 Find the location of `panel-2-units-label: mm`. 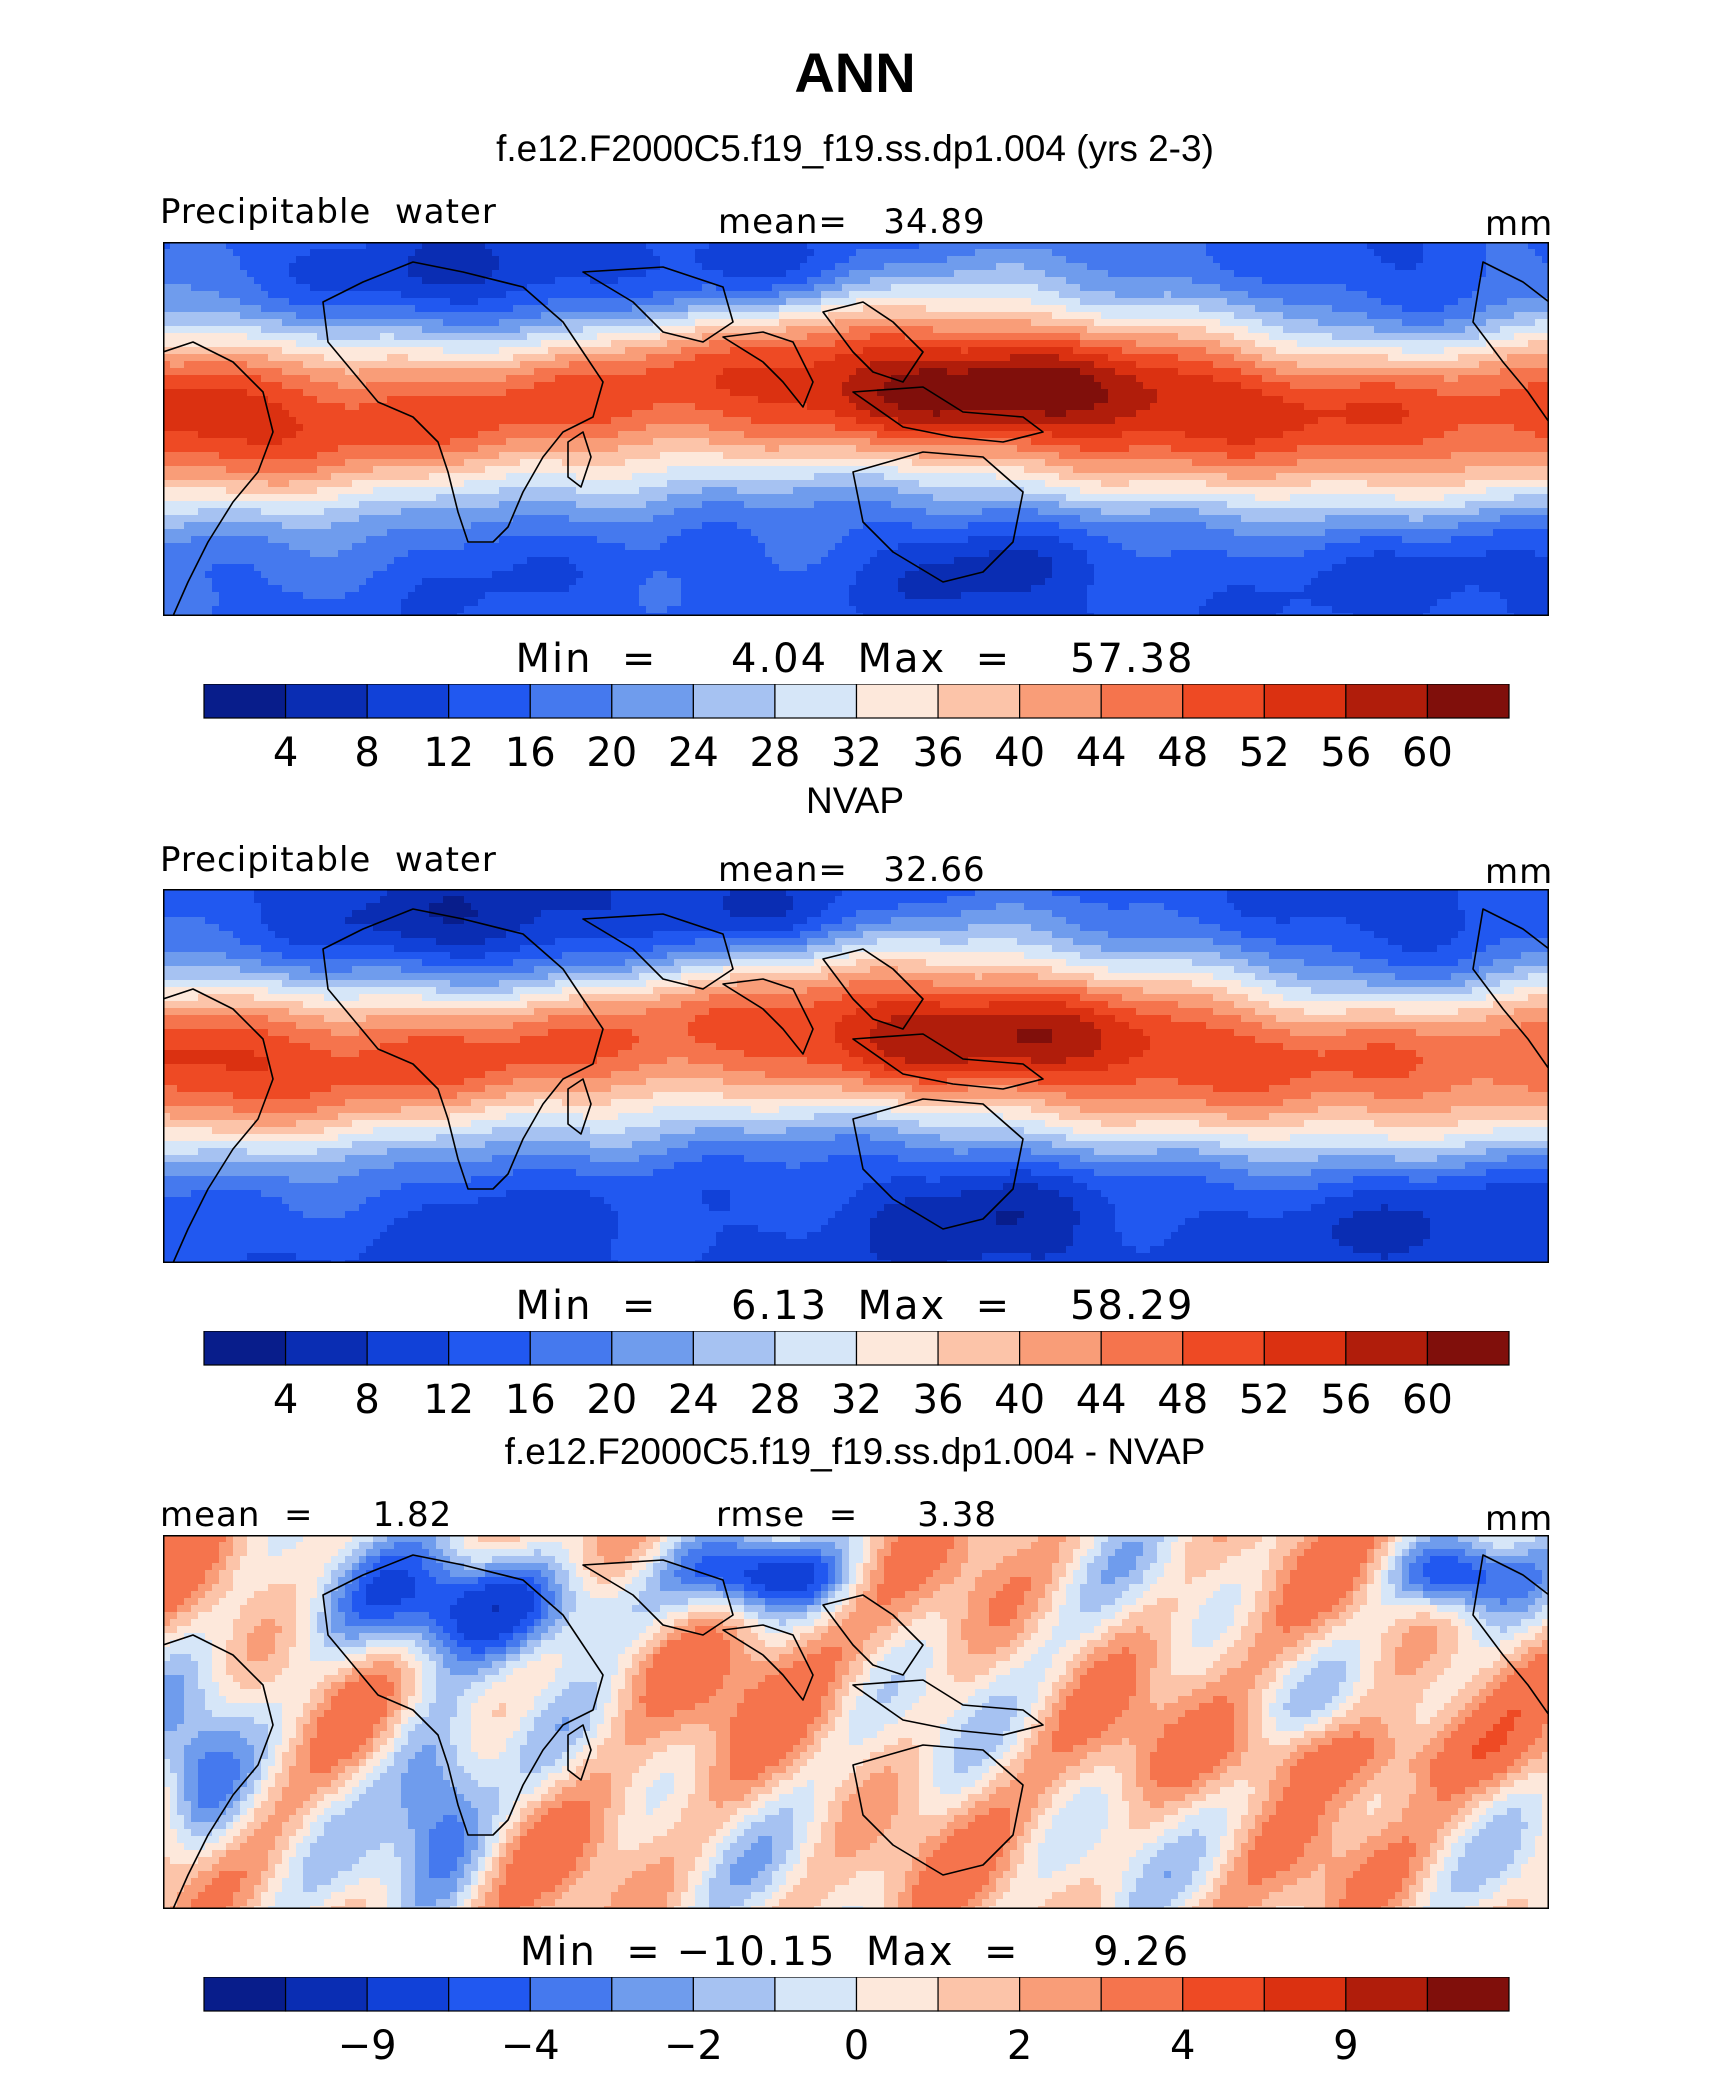

panel-2-units-label: mm is located at coordinates (1519, 872).